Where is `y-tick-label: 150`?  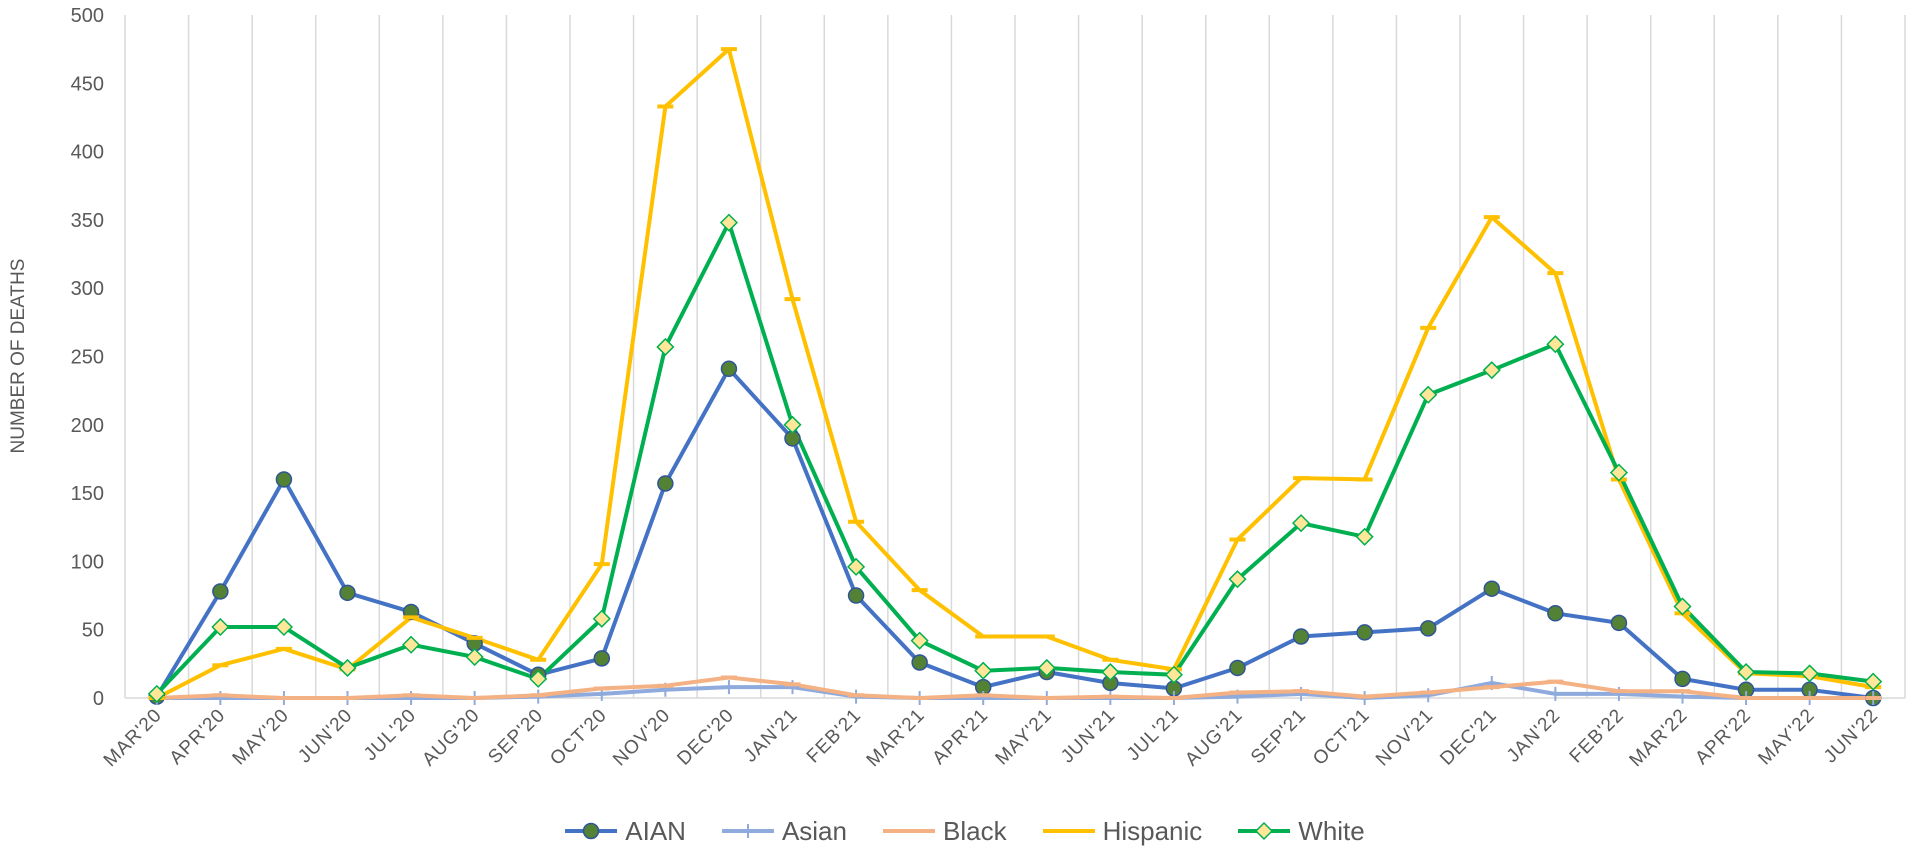 y-tick-label: 150 is located at coordinates (87, 494).